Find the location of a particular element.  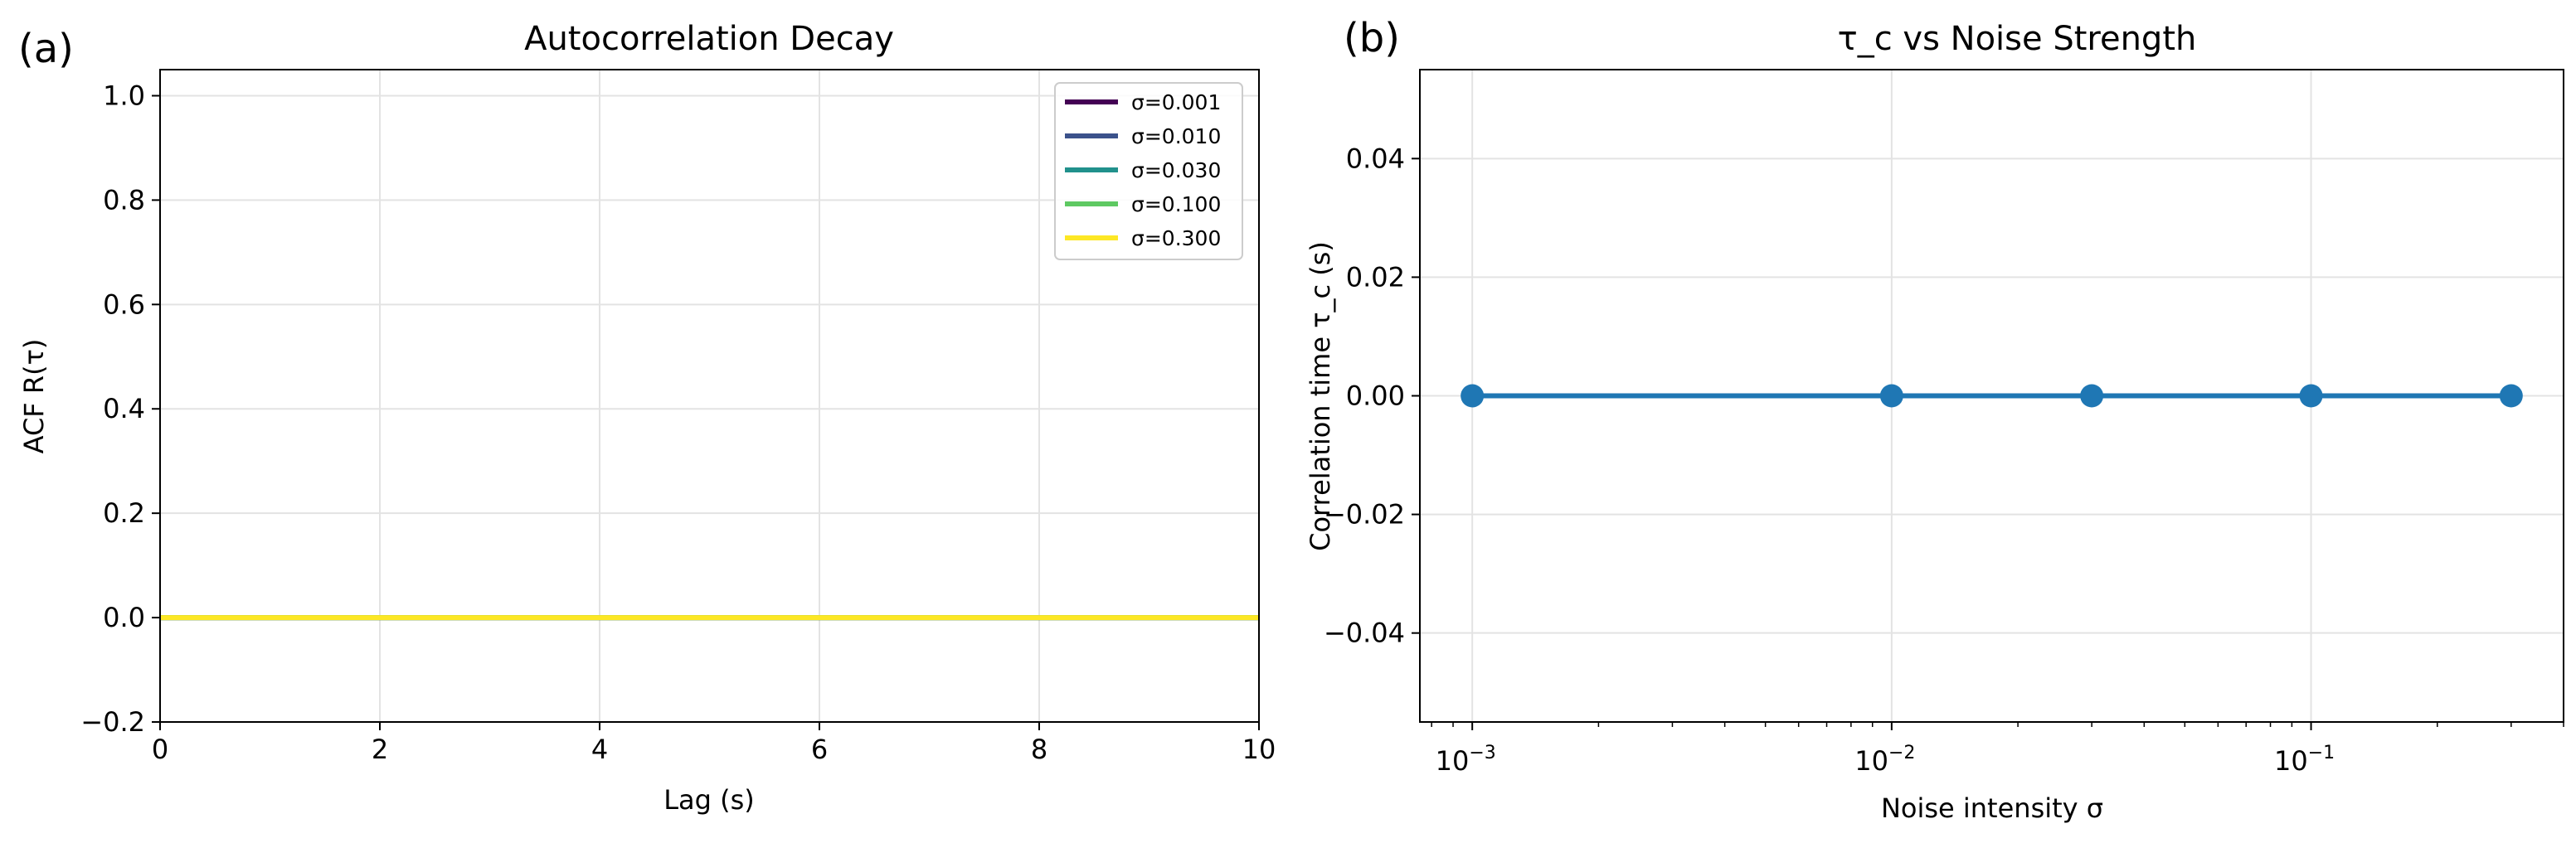

y-tick-label: 0.8 is located at coordinates (124, 200).